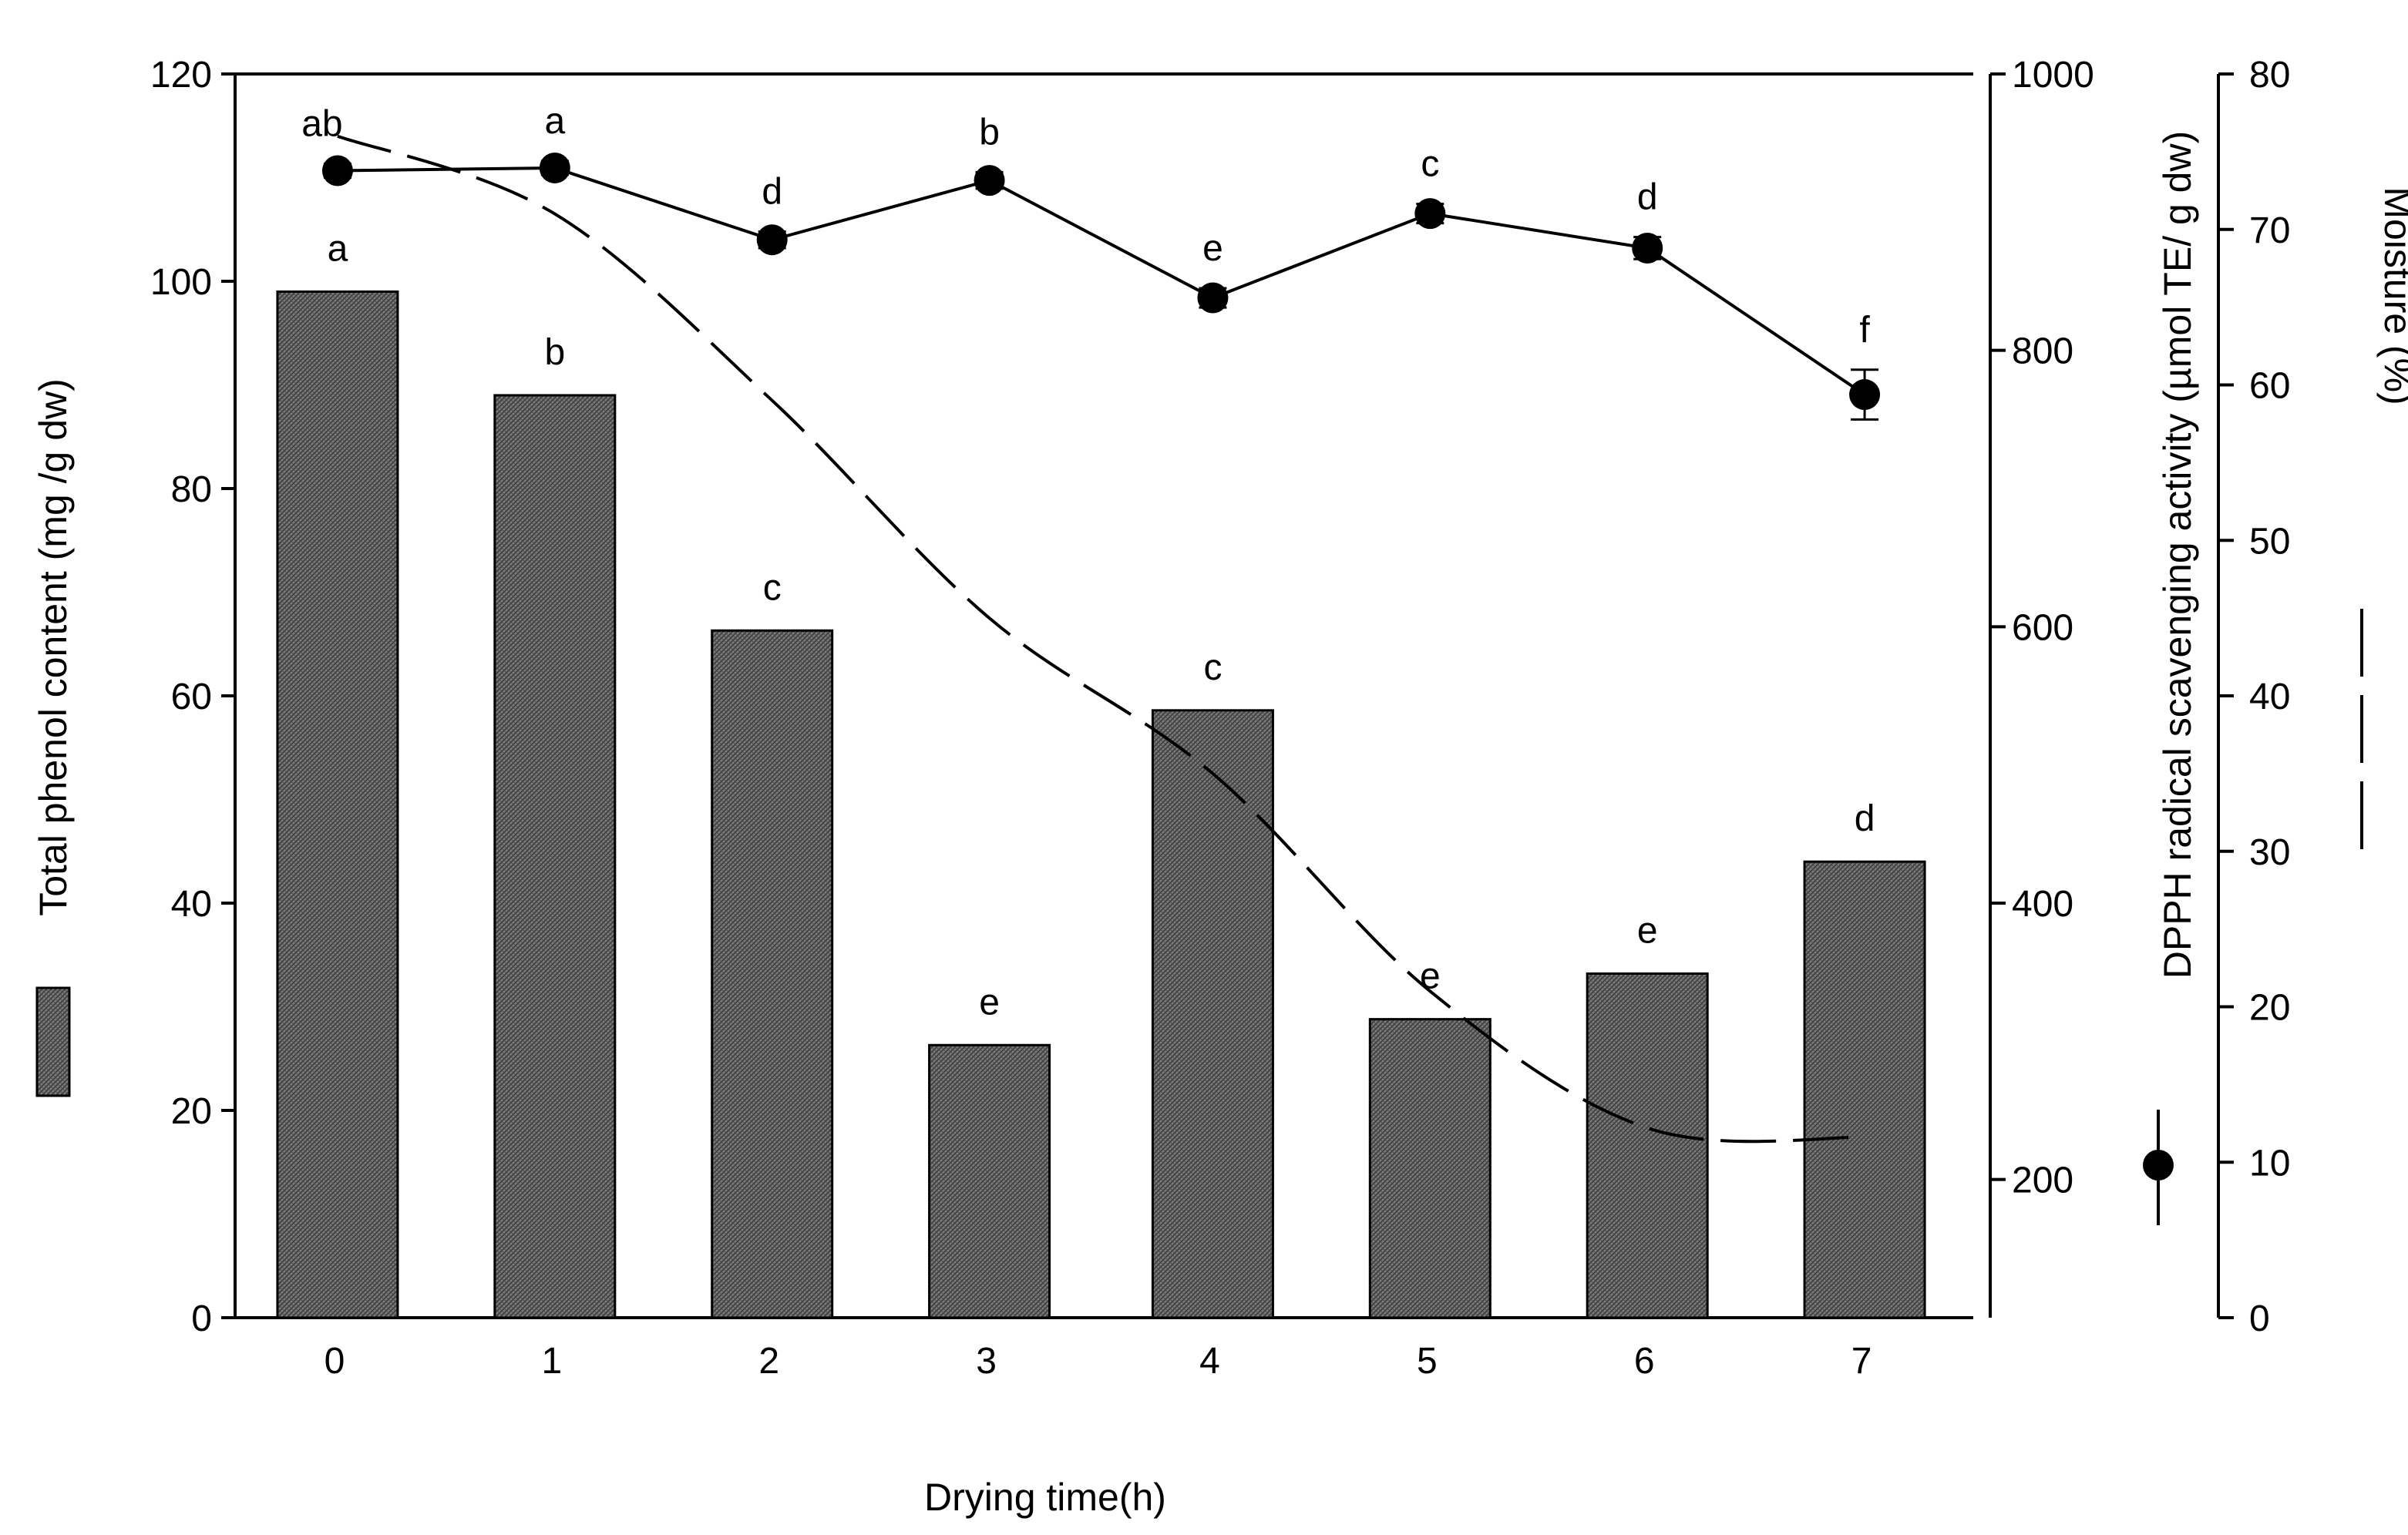 This screenshot has height=1535, width=2408. What do you see at coordinates (2269, 852) in the screenshot?
I see `right2-tick-label-30: 30` at bounding box center [2269, 852].